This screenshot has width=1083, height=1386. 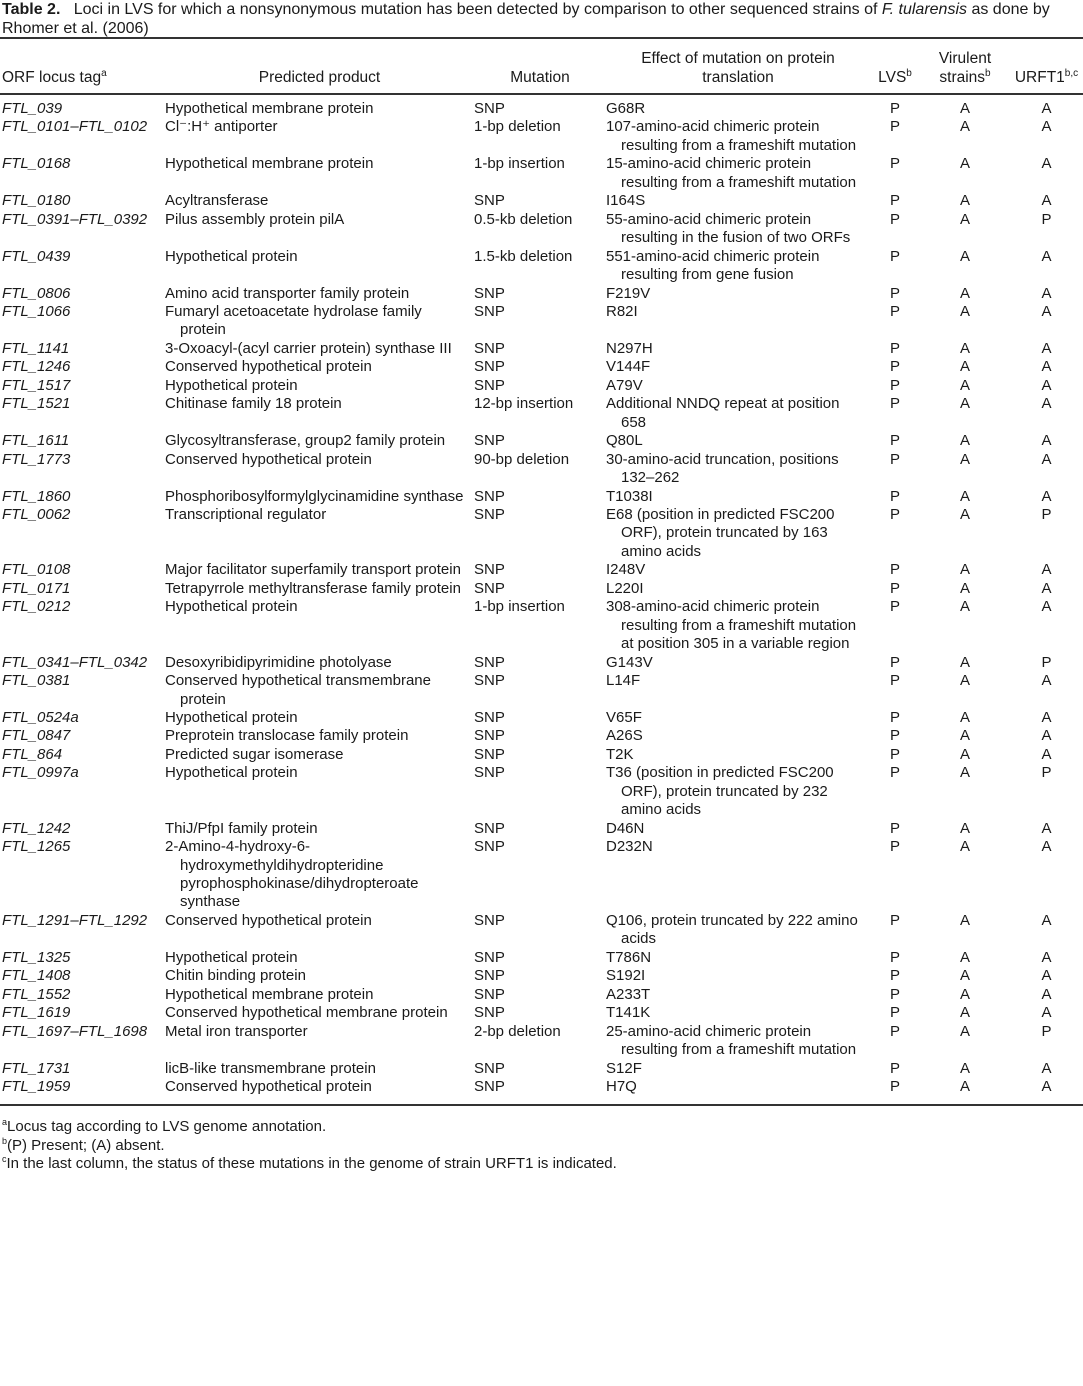 I want to click on cell-effect: A26S, so click(x=624, y=736).